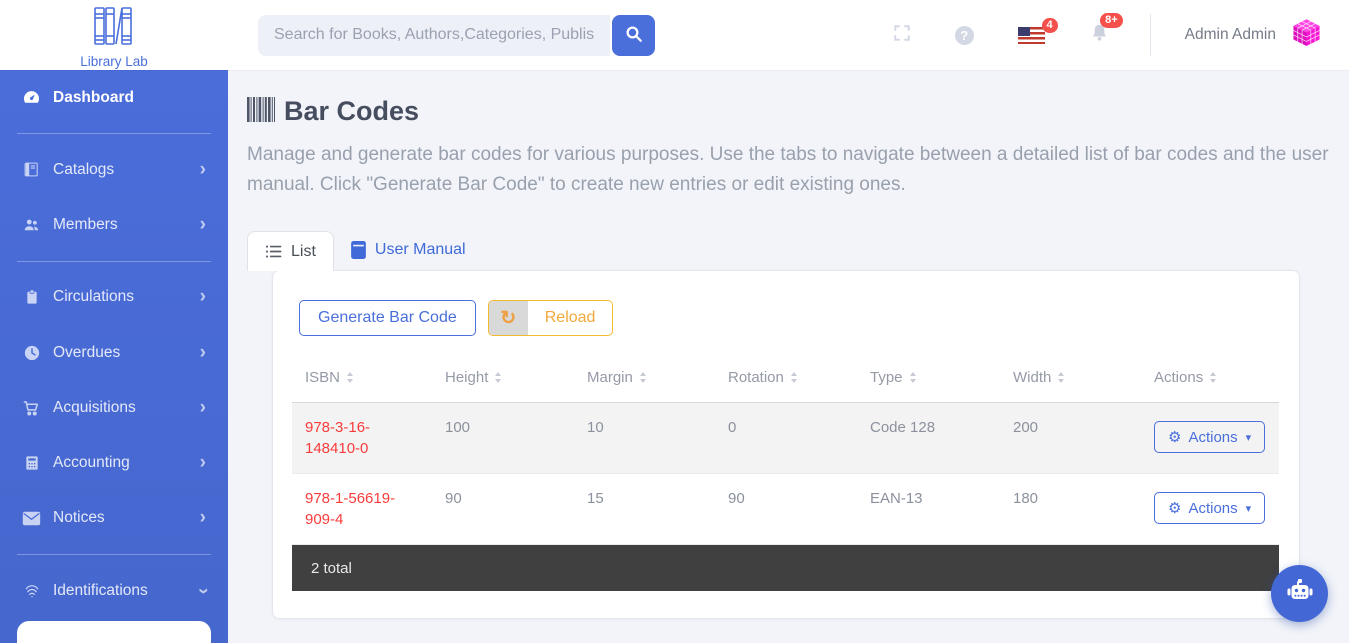 The image size is (1349, 643). Describe the element at coordinates (387, 318) in the screenshot. I see `generate-barcode-button: Generate Bar Code` at that location.